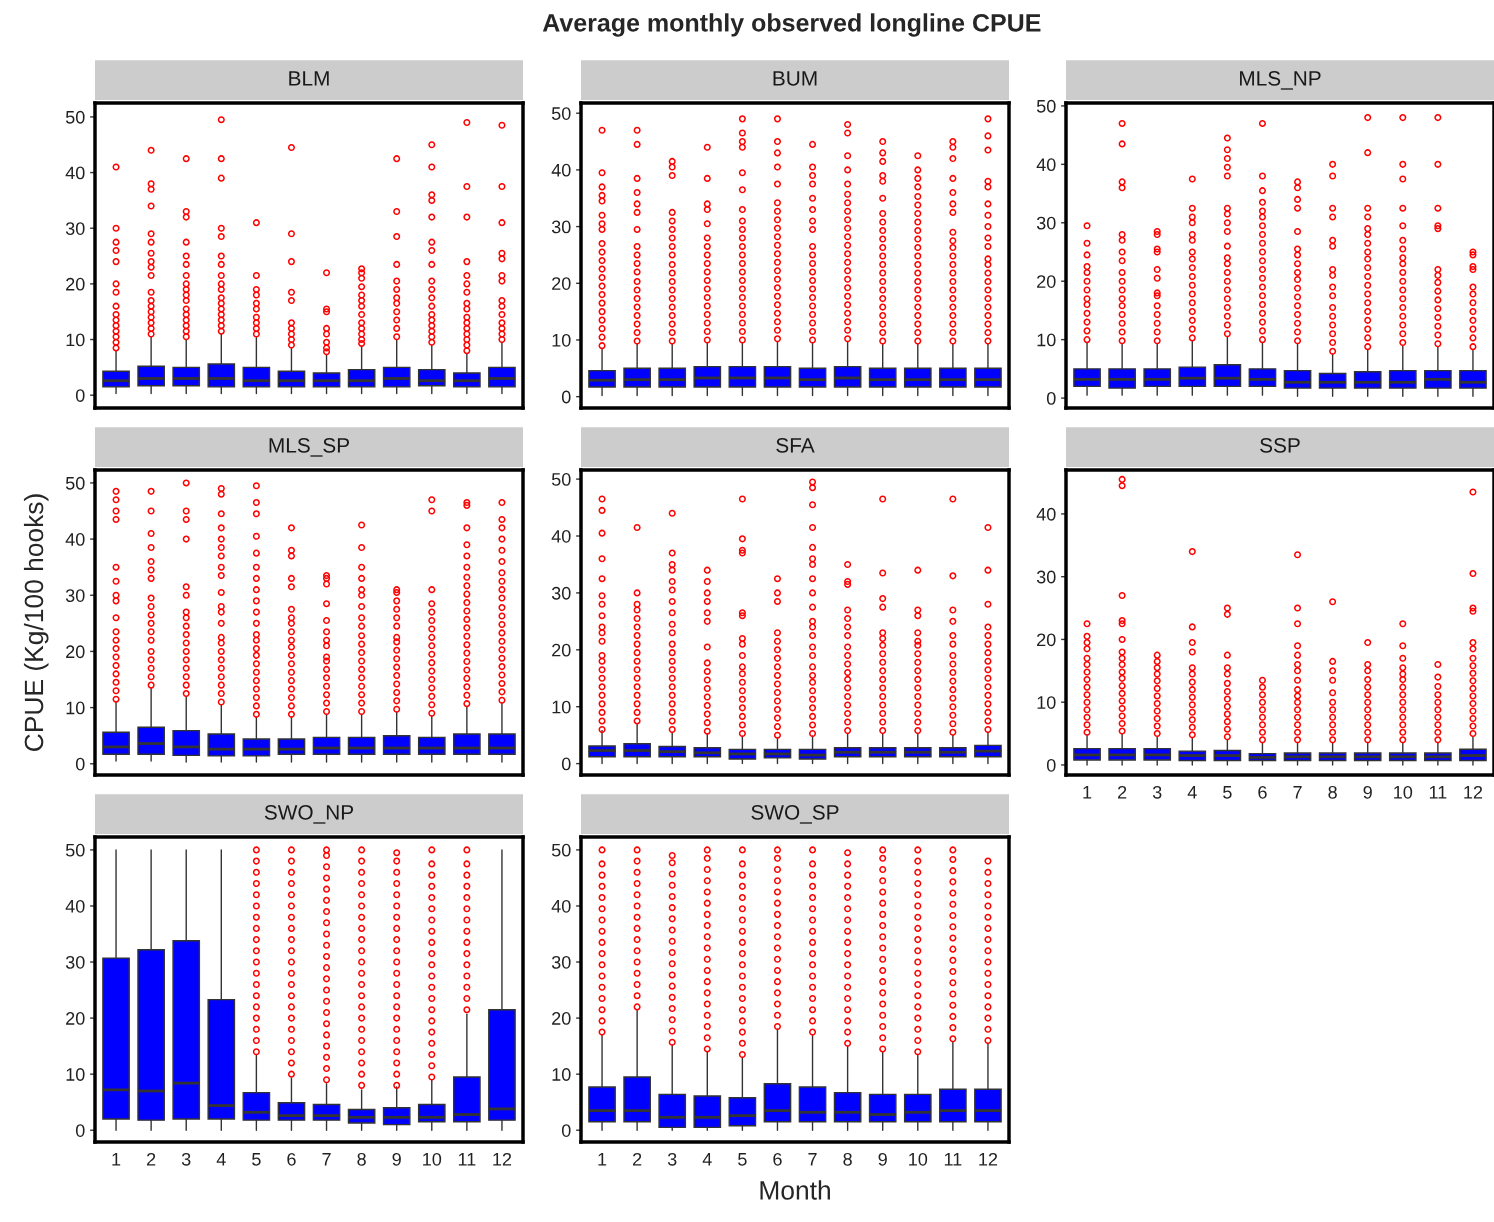 The height and width of the screenshot is (1222, 1494). What do you see at coordinates (795, 1190) in the screenshot?
I see `x-axis-title: Month` at bounding box center [795, 1190].